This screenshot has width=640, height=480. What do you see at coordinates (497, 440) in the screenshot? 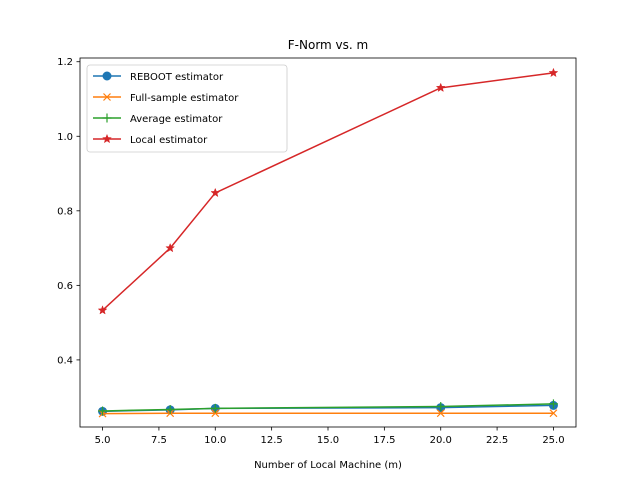
I see `x-tick-label: 22.5` at bounding box center [497, 440].